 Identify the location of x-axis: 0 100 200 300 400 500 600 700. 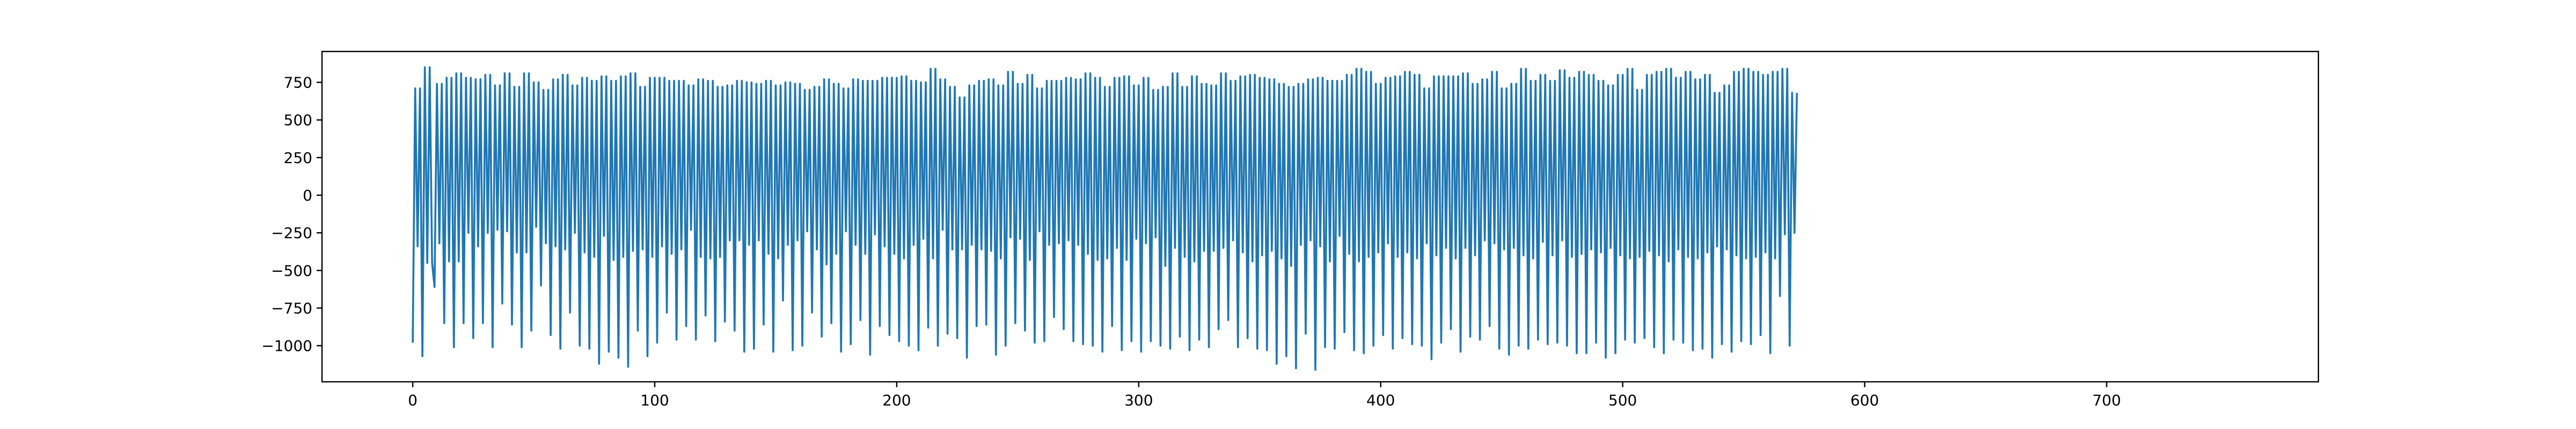
(1264, 395).